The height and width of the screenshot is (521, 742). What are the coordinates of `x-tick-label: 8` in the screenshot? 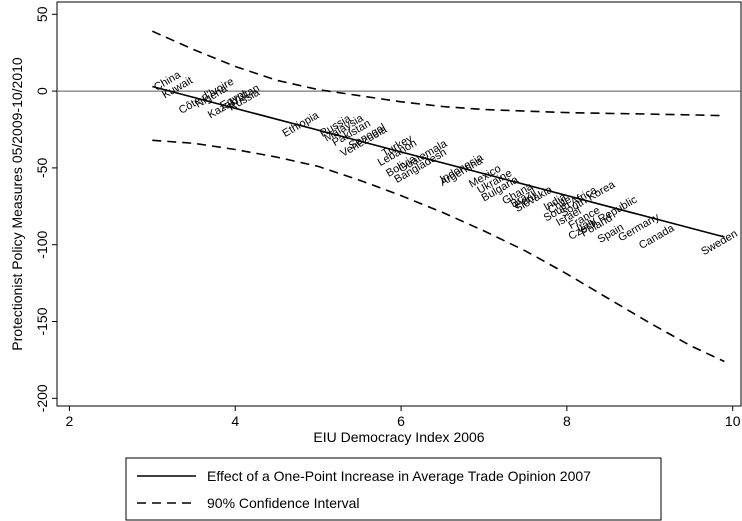 It's located at (567, 421).